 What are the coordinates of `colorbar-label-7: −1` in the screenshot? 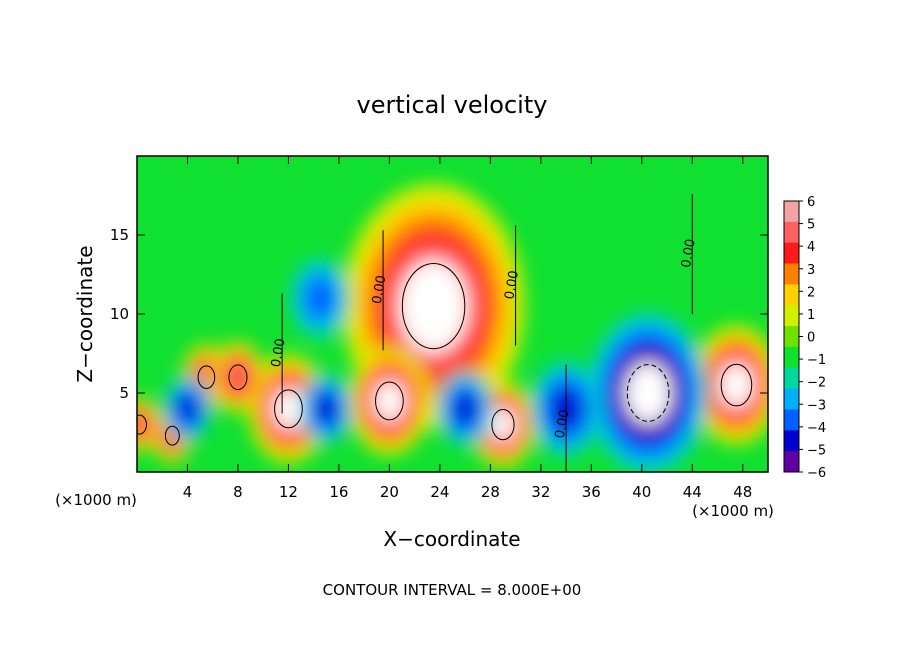 It's located at (816, 360).